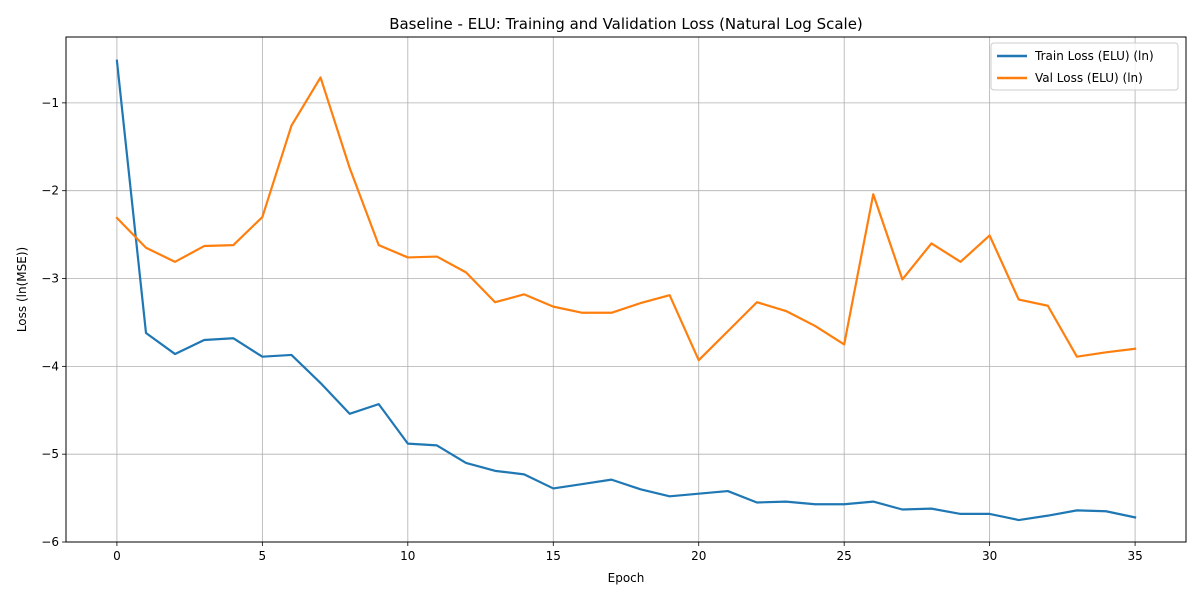 This screenshot has width=1200, height=600. Describe the element at coordinates (989, 556) in the screenshot. I see `x-tick-label: 30` at that location.